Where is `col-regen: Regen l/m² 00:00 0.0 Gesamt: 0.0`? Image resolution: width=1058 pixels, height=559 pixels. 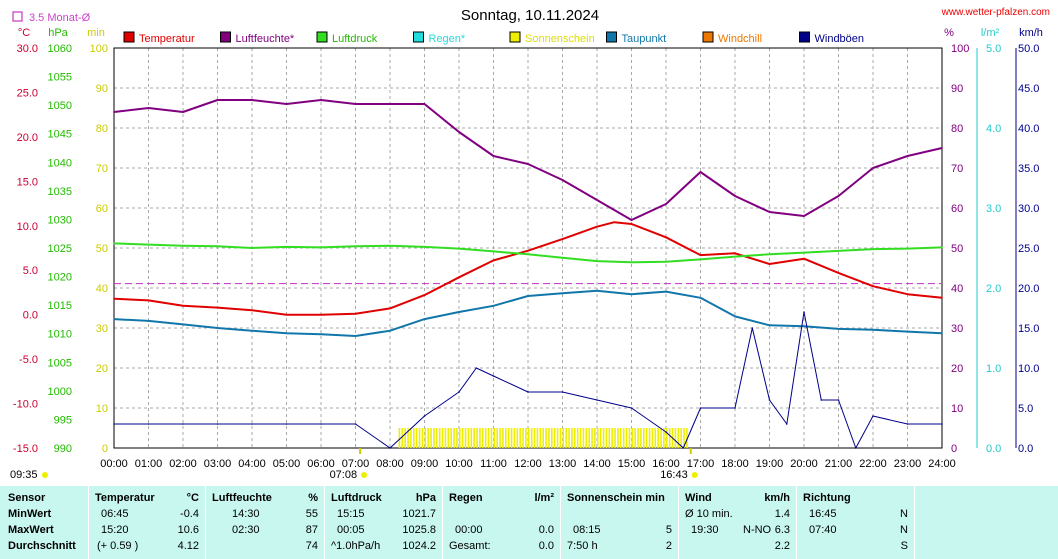 col-regen: Regen l/m² 00:00 0.0 Gesamt: 0.0 is located at coordinates (501, 522).